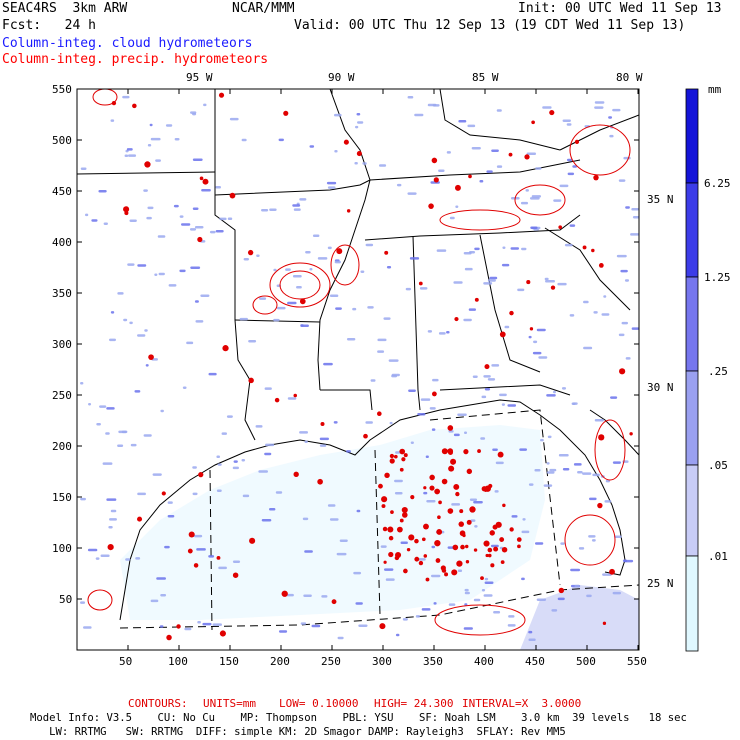 Image resolution: width=740 pixels, height=740 pixels. Describe the element at coordinates (65, 8) in the screenshot. I see `model-title: SEAC4RS 3km ARW` at that location.